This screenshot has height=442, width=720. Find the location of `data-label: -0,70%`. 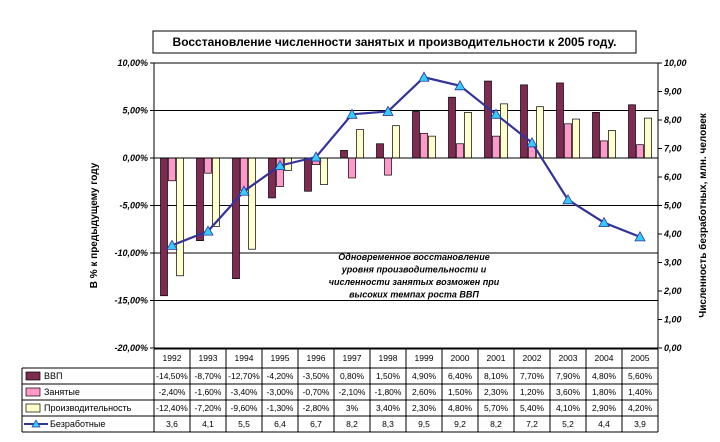

data-label: -0,70% is located at coordinates (316, 392).